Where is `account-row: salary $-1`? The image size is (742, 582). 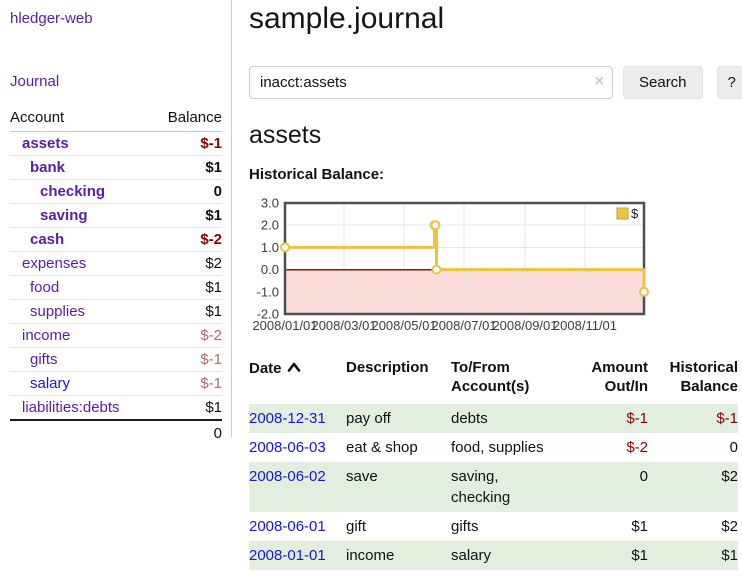 account-row: salary $-1 is located at coordinates (116, 383).